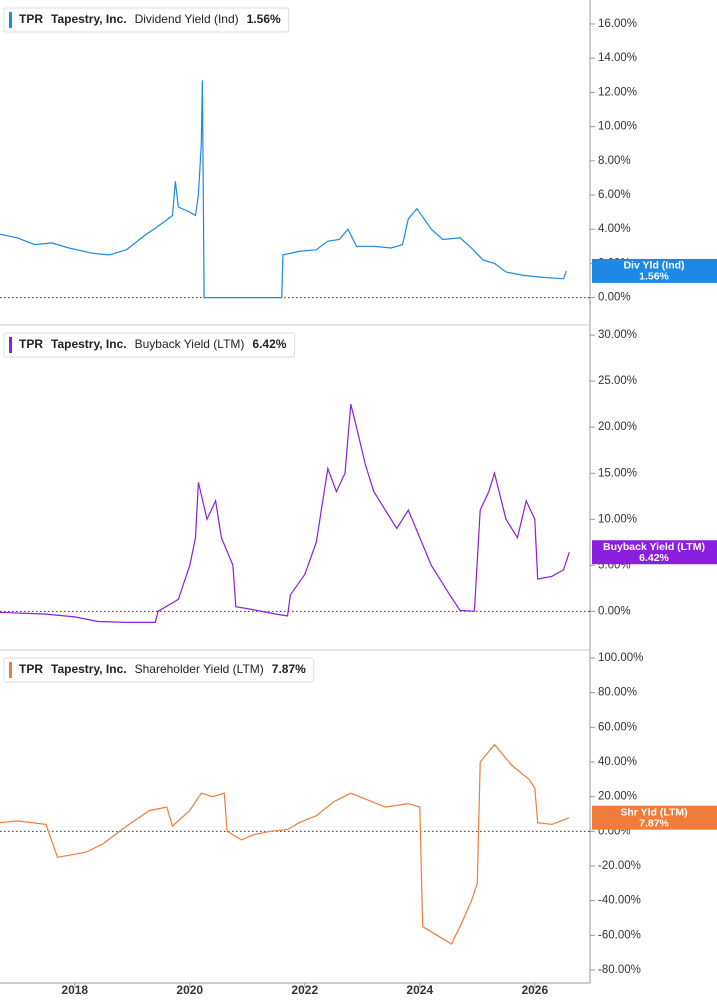  What do you see at coordinates (614, 229) in the screenshot?
I see `y-tick-label: 4.00%` at bounding box center [614, 229].